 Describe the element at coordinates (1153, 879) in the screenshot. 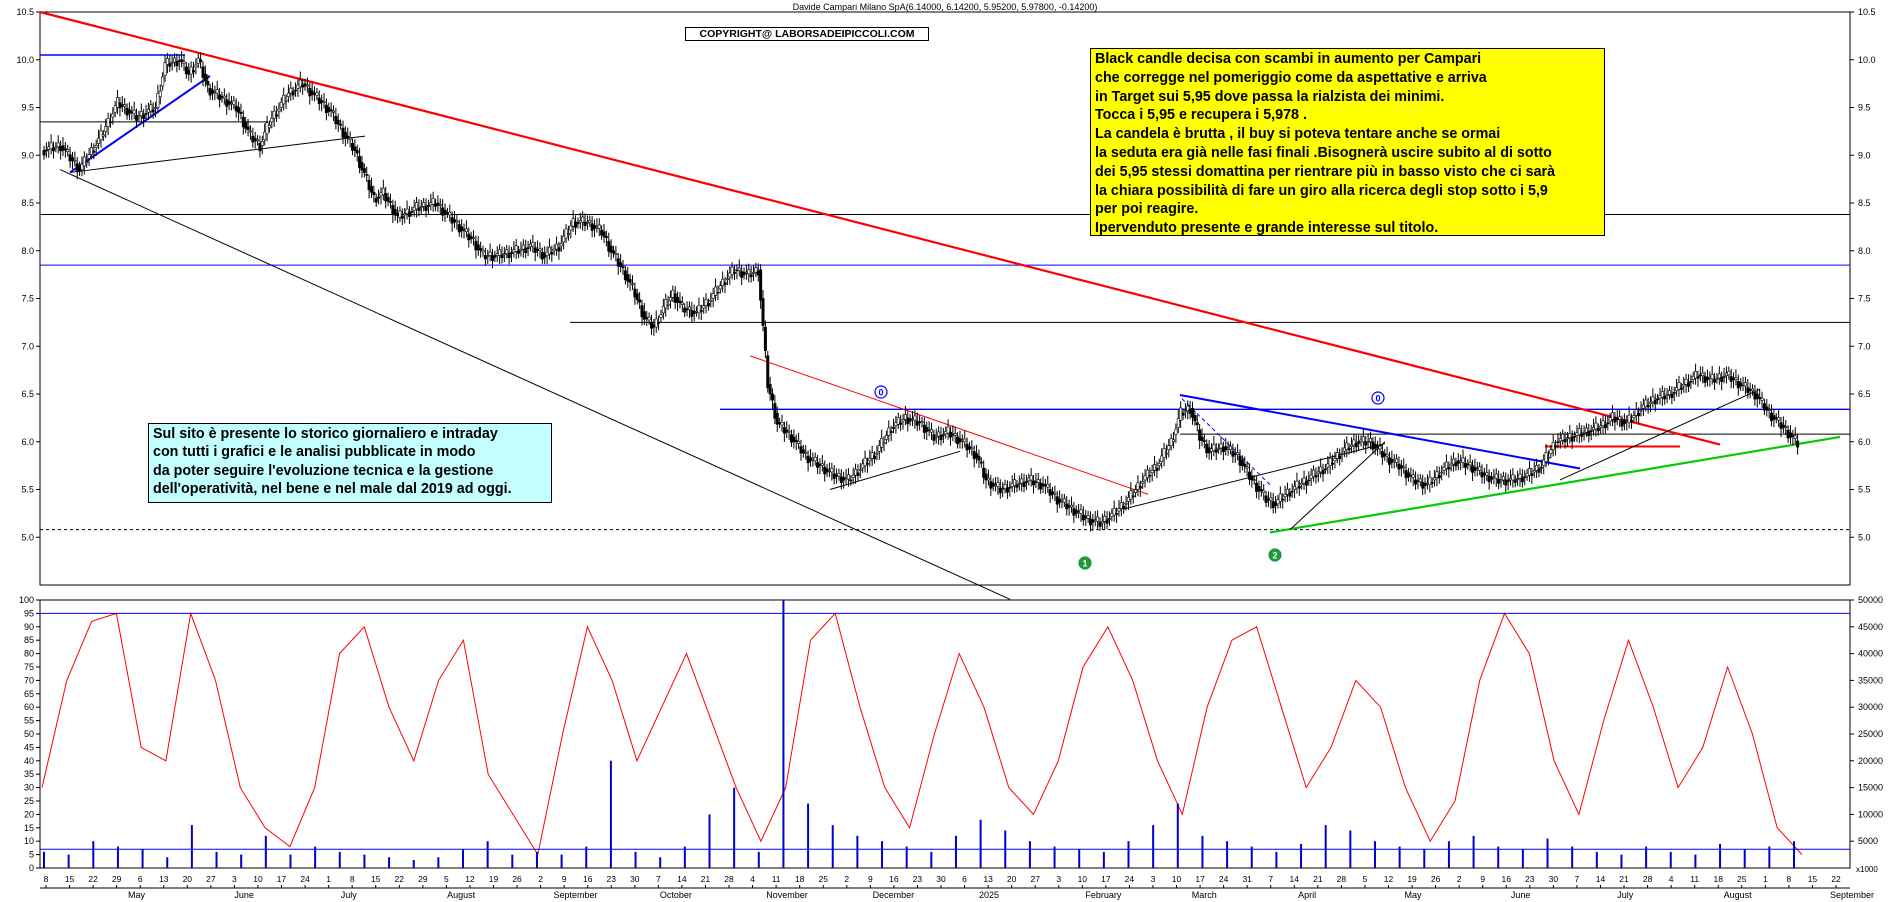

I see `x-day-label: 3` at that location.